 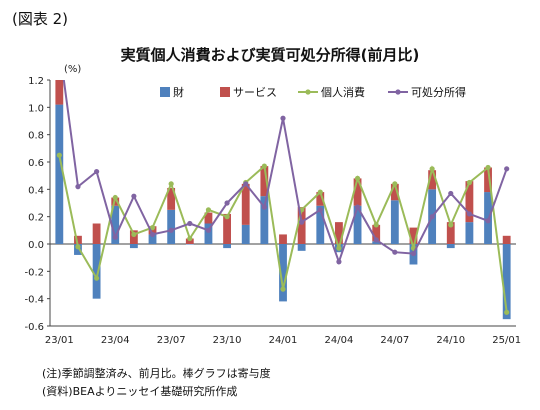 What do you see at coordinates (36, 163) in the screenshot?
I see `y-tick-label: 0.6` at bounding box center [36, 163].